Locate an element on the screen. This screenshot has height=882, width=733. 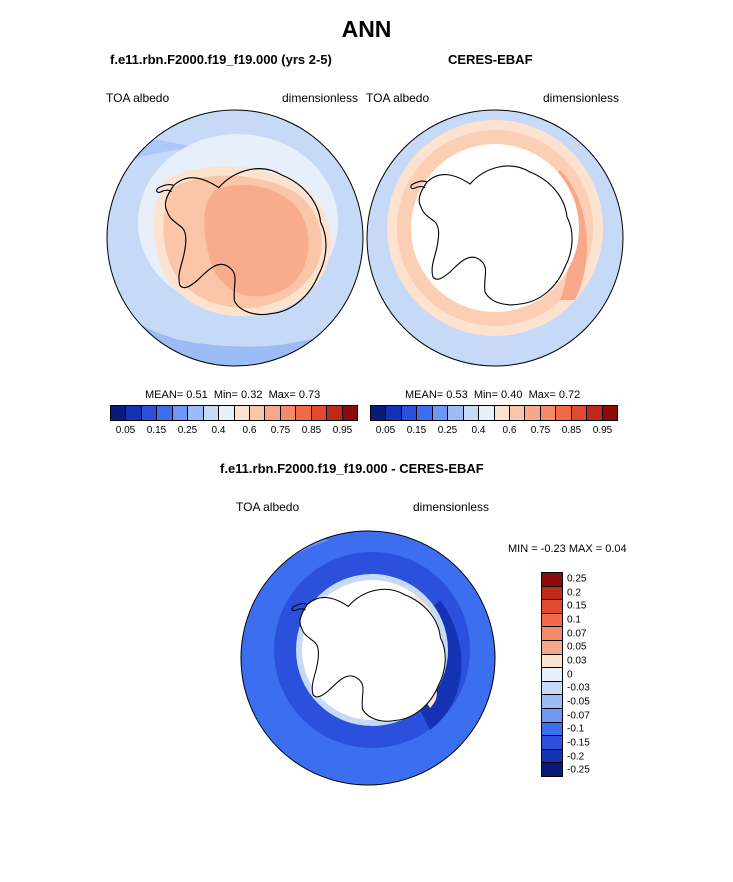
panel-1-colorbar-tick: 0.75 is located at coordinates (280, 430).